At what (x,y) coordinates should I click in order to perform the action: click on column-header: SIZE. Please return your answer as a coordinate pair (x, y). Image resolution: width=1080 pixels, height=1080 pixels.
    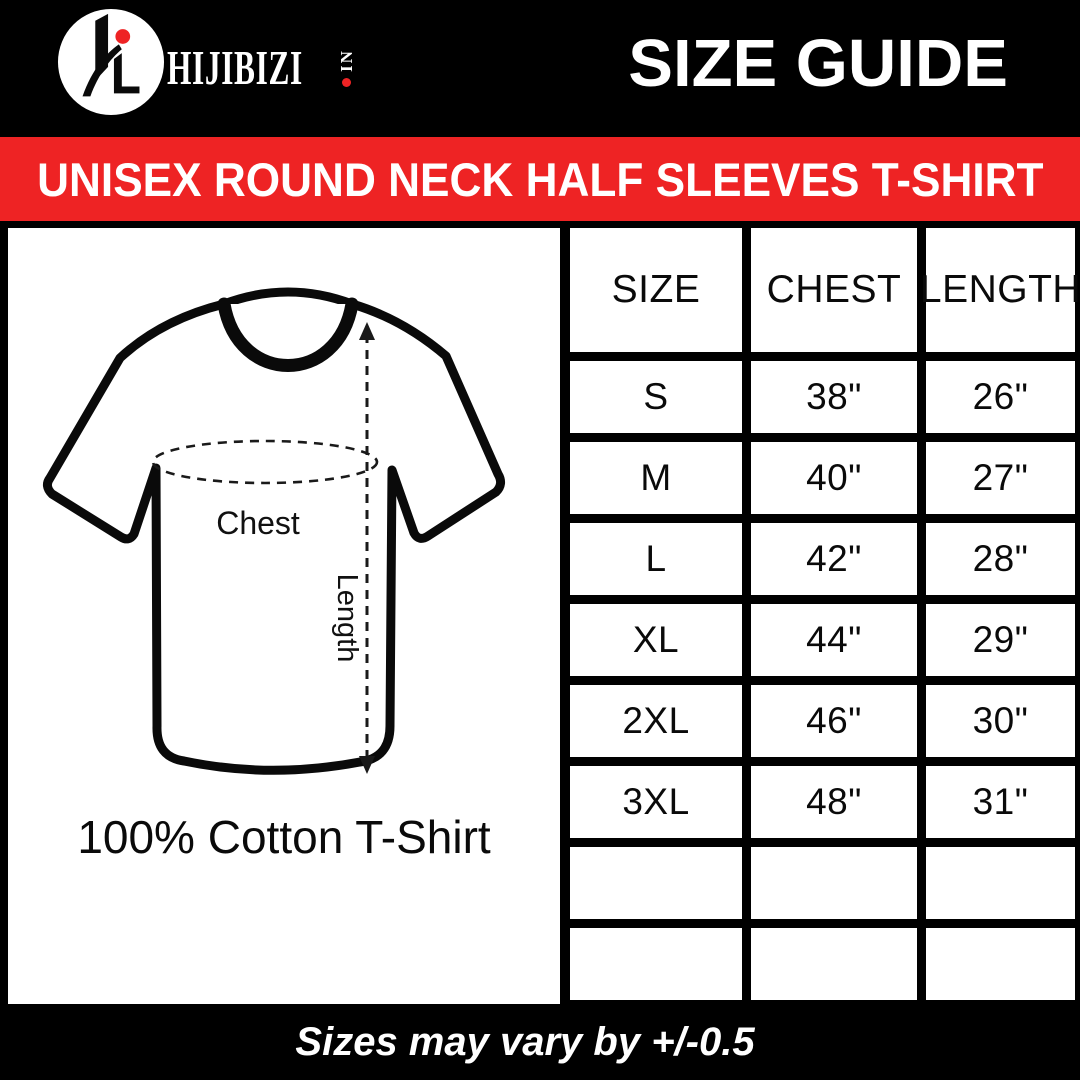
    Looking at the image, I should click on (656, 290).